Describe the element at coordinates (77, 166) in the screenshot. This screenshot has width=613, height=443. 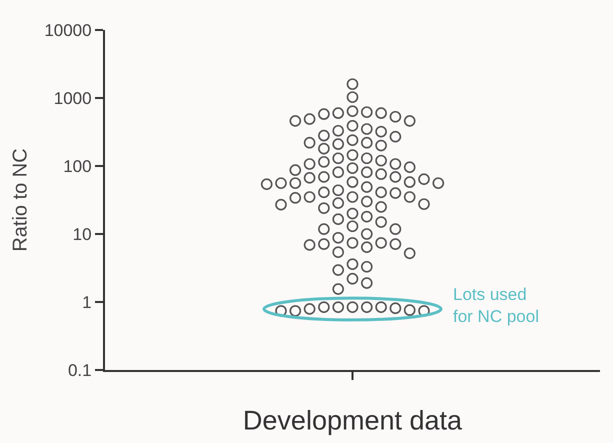
I see `y-tick-label: 100` at that location.